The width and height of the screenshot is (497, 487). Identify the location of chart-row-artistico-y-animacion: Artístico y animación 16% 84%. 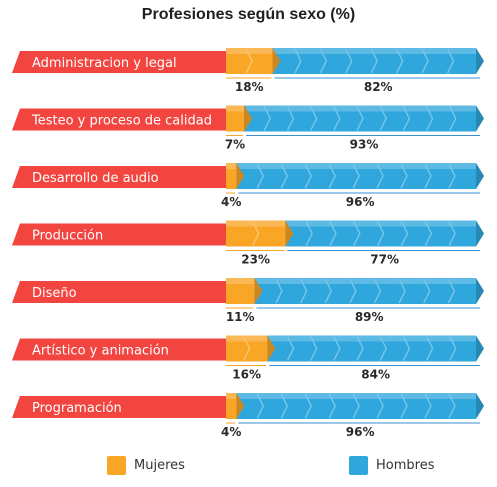
(248, 358).